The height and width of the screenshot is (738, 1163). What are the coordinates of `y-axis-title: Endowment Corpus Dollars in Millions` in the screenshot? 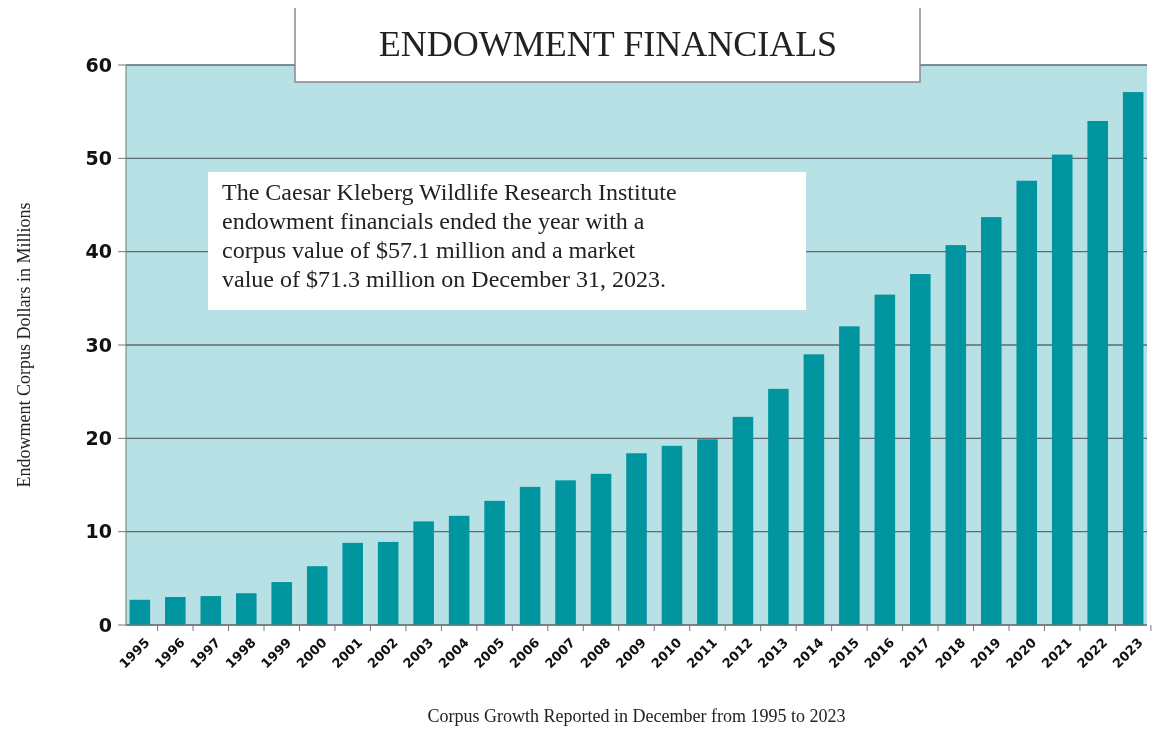 It's located at (24, 345).